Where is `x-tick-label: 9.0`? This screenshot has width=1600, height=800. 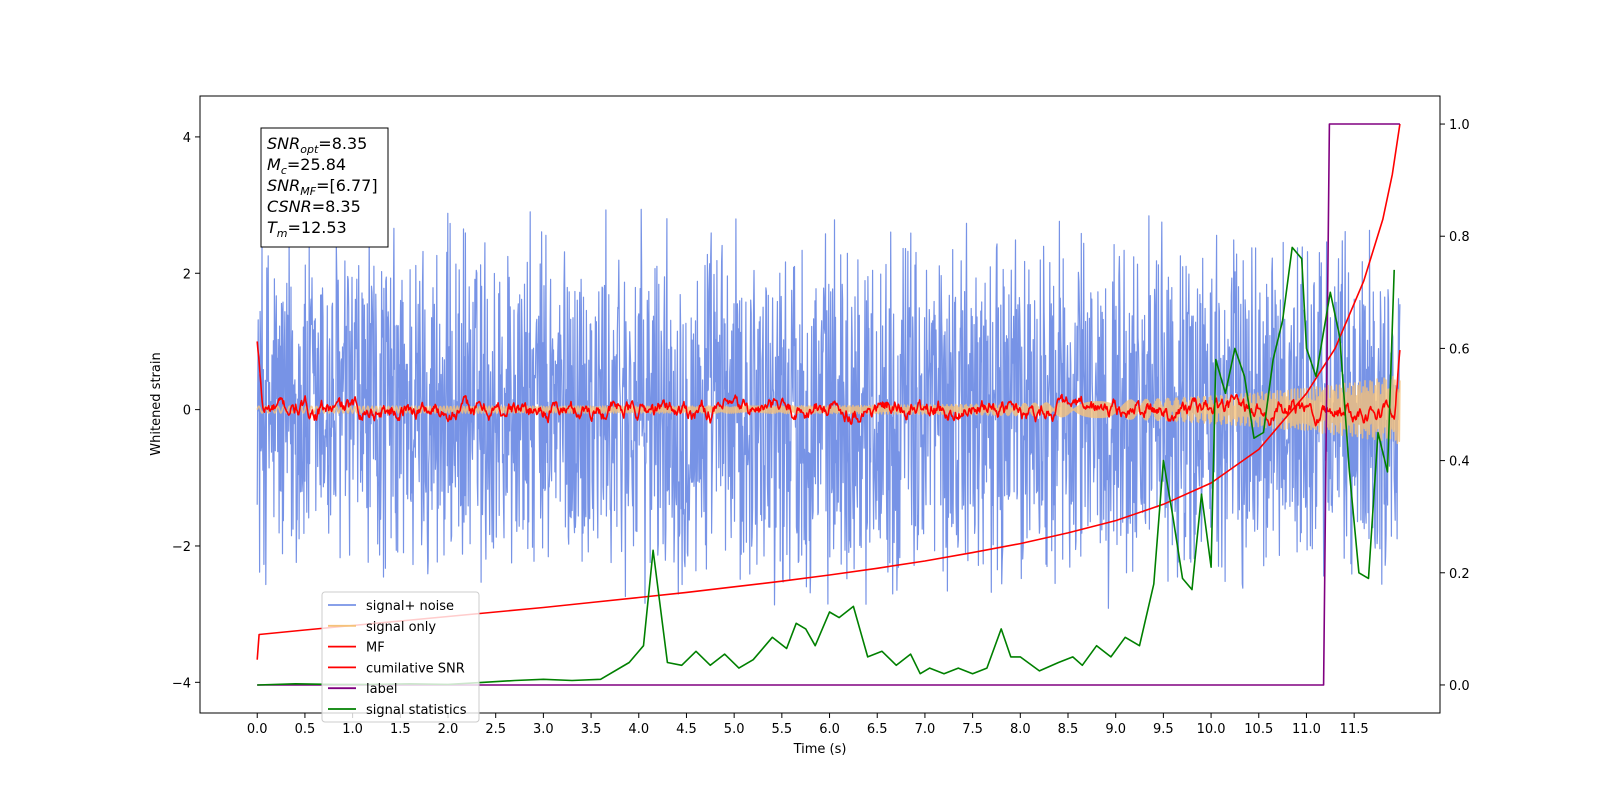
x-tick-label: 9.0 is located at coordinates (1115, 729).